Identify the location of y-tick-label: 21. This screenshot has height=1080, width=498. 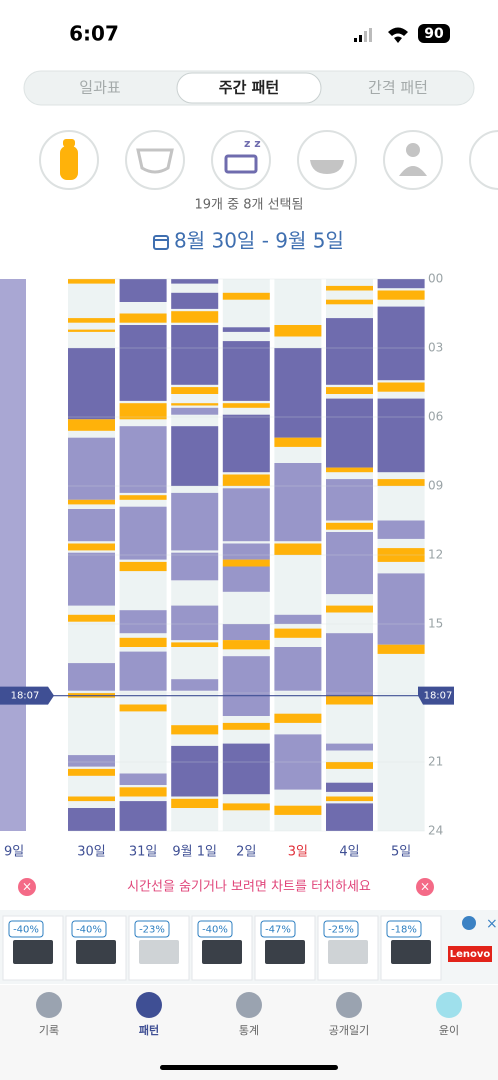
(435, 762).